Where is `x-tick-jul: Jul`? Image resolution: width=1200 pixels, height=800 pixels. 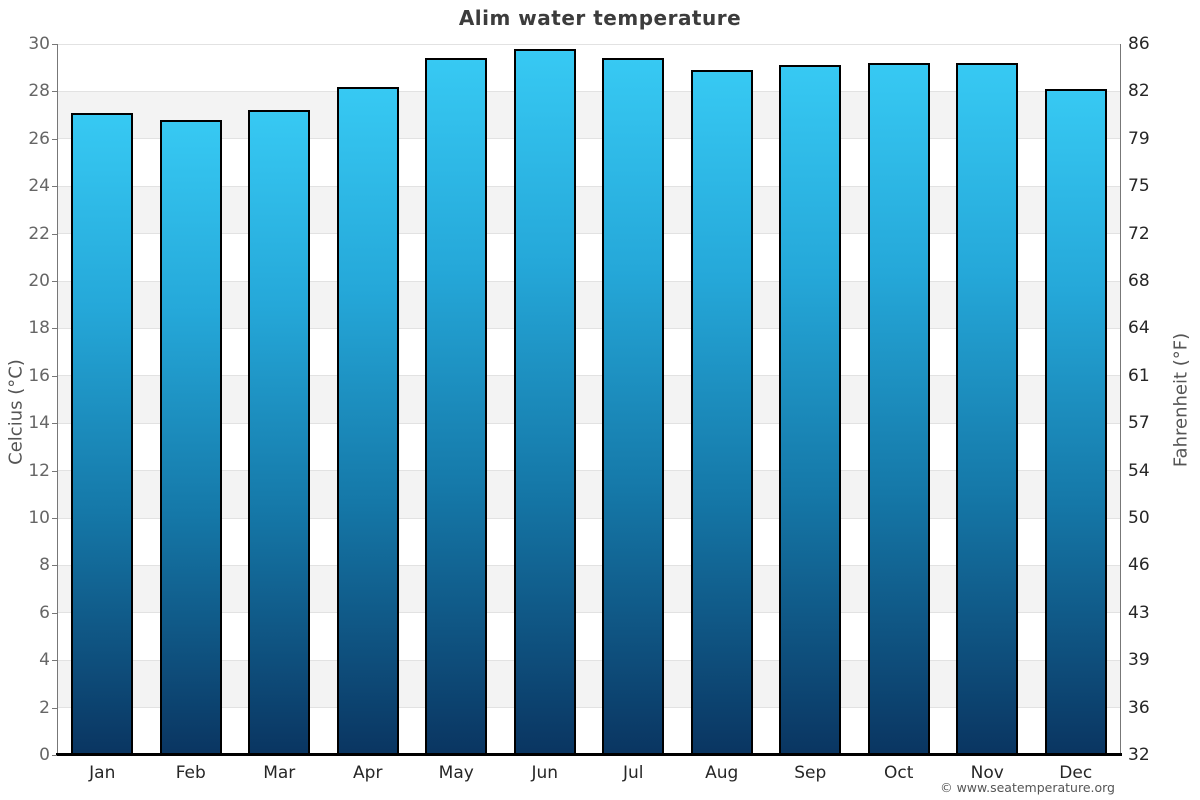
x-tick-jul: Jul is located at coordinates (633, 773).